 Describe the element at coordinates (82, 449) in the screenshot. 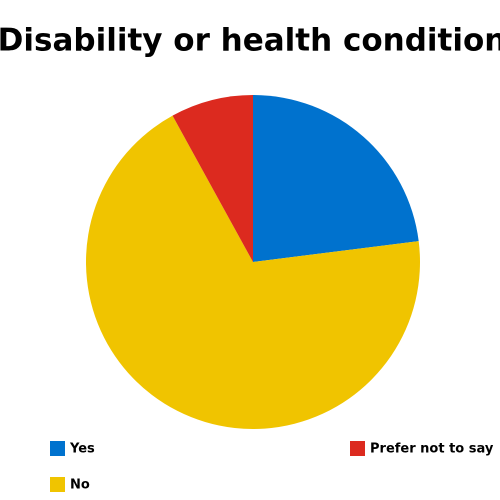

I see `legend-label: Yes` at that location.